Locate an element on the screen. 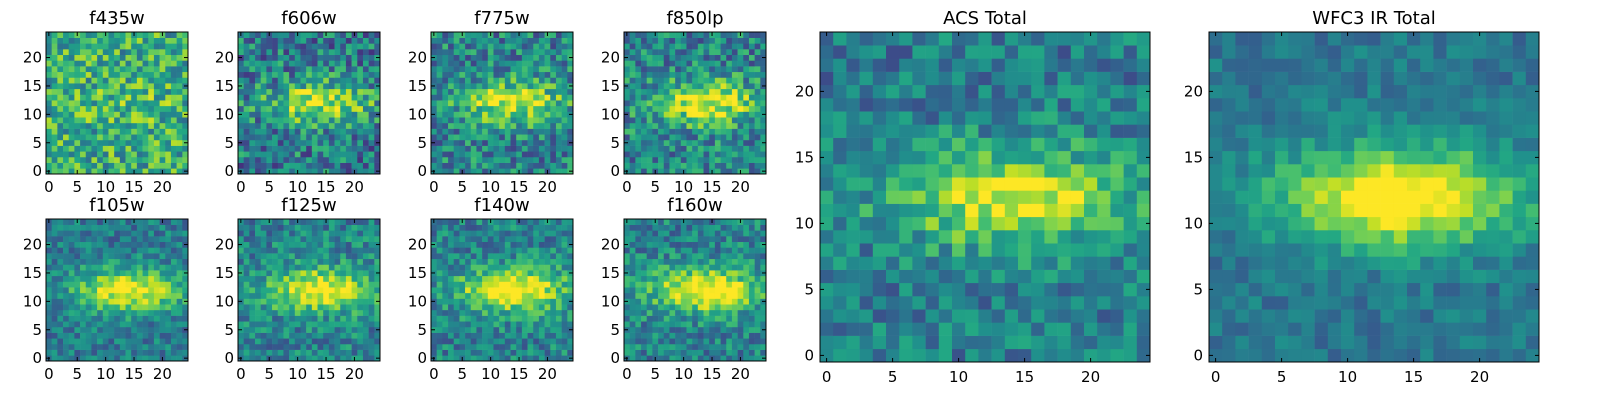 This screenshot has width=1600, height=400. y-tick-label: 15 is located at coordinates (417, 273).